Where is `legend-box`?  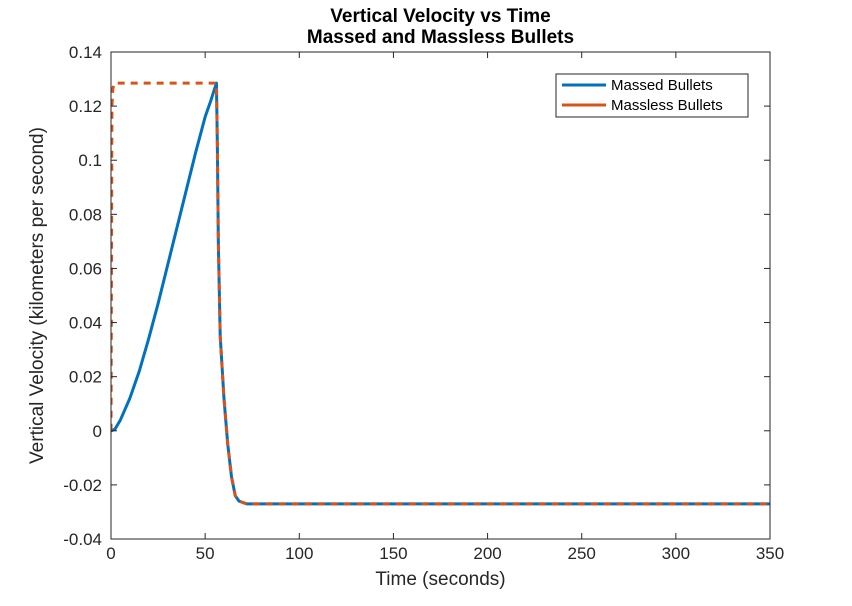 legend-box is located at coordinates (652, 95).